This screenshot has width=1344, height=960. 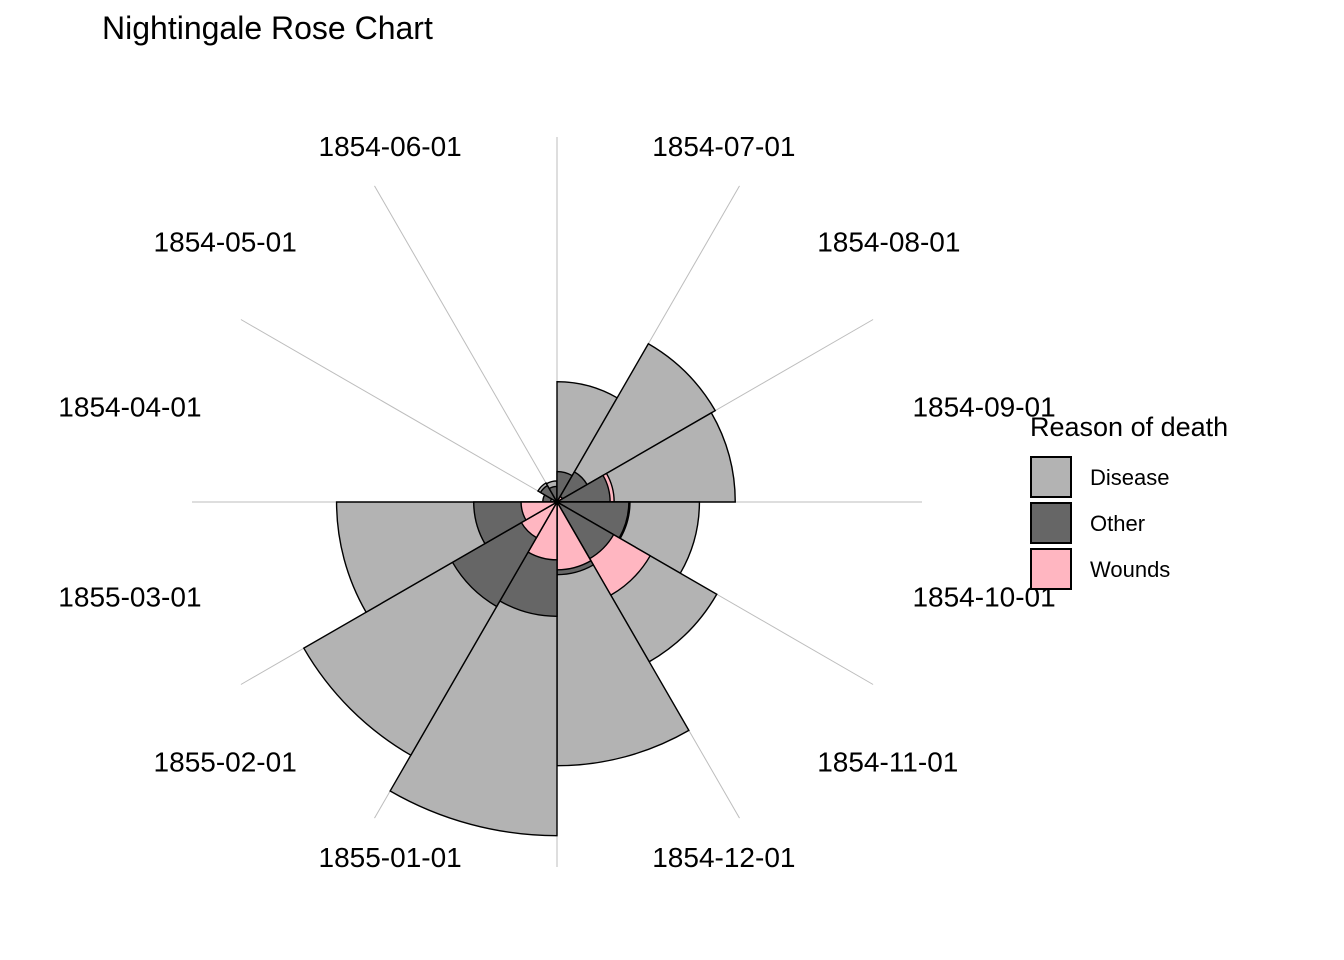 What do you see at coordinates (723, 146) in the screenshot?
I see `category-label: 1854-07-01` at bounding box center [723, 146].